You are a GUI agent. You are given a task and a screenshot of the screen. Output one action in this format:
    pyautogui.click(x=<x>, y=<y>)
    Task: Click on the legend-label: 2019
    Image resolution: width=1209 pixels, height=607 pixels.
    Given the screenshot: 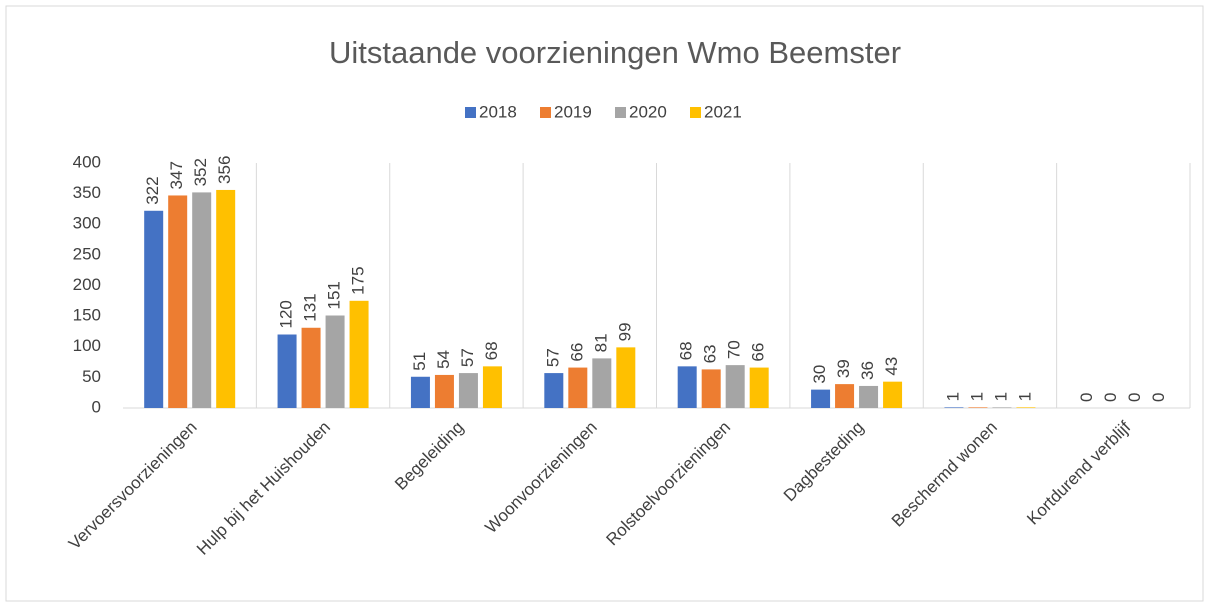 What is the action you would take?
    pyautogui.click(x=573, y=111)
    